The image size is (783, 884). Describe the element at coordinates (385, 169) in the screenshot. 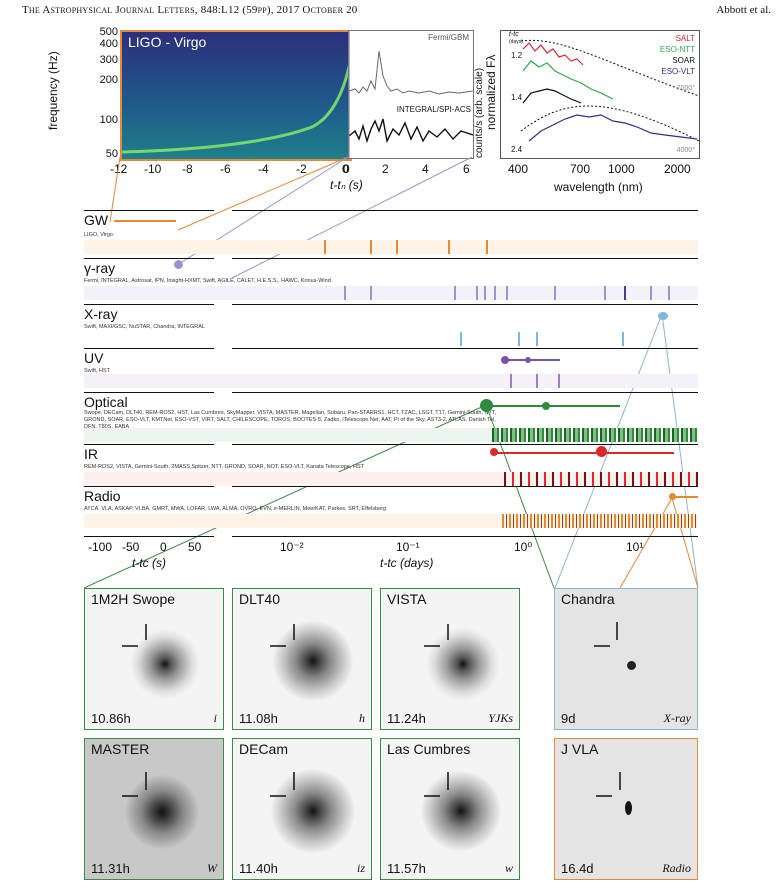

I see `xtick: 2` at that location.